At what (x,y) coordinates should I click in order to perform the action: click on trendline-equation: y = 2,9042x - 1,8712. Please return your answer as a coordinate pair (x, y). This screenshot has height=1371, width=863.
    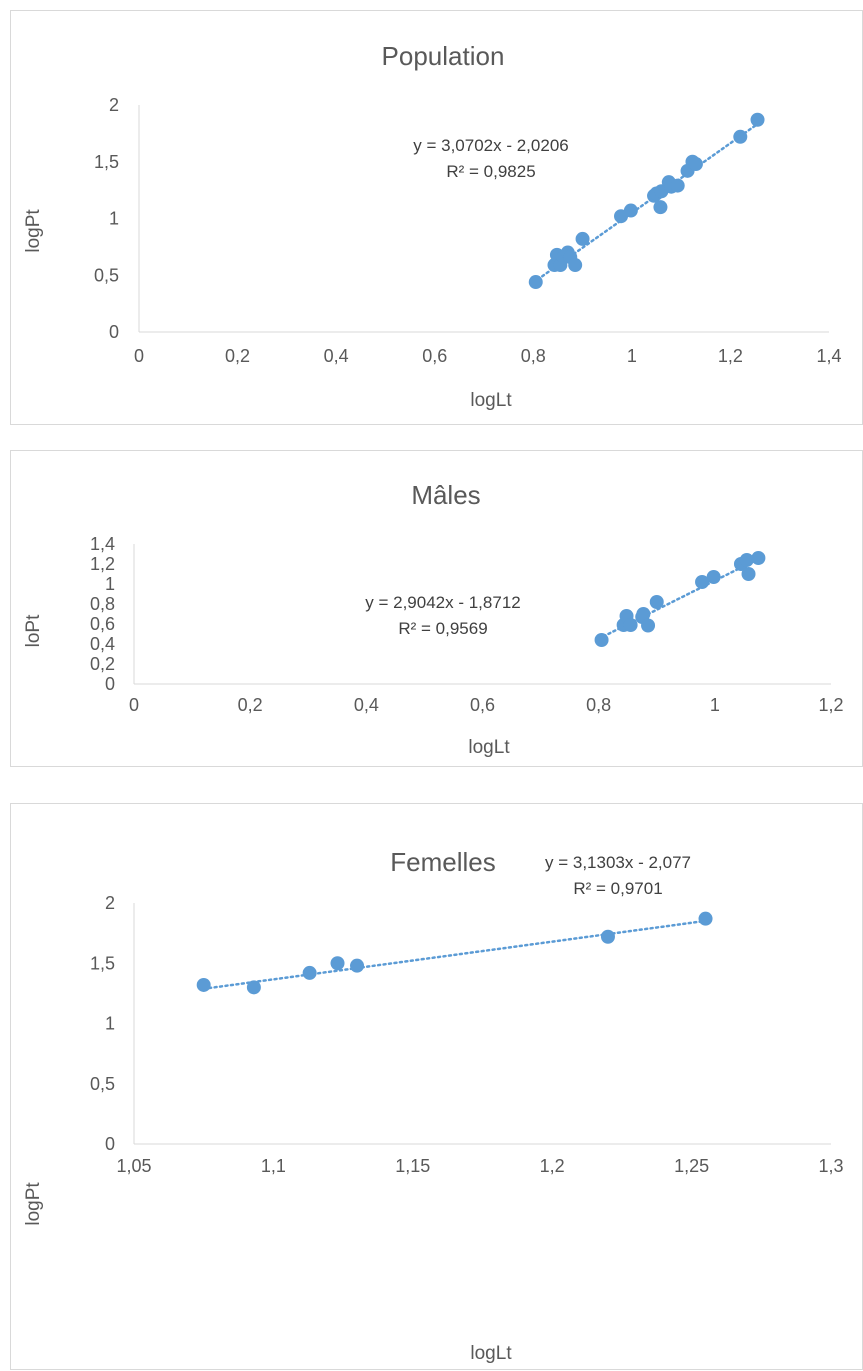
    Looking at the image, I should click on (442, 602).